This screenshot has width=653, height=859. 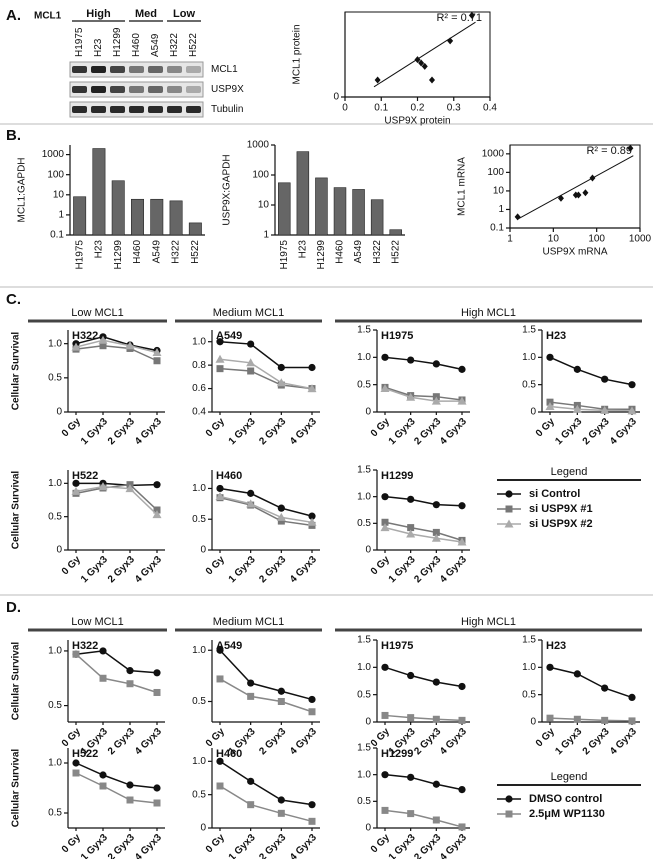 I want to click on y-tick-label: 1, so click(x=61, y=215).